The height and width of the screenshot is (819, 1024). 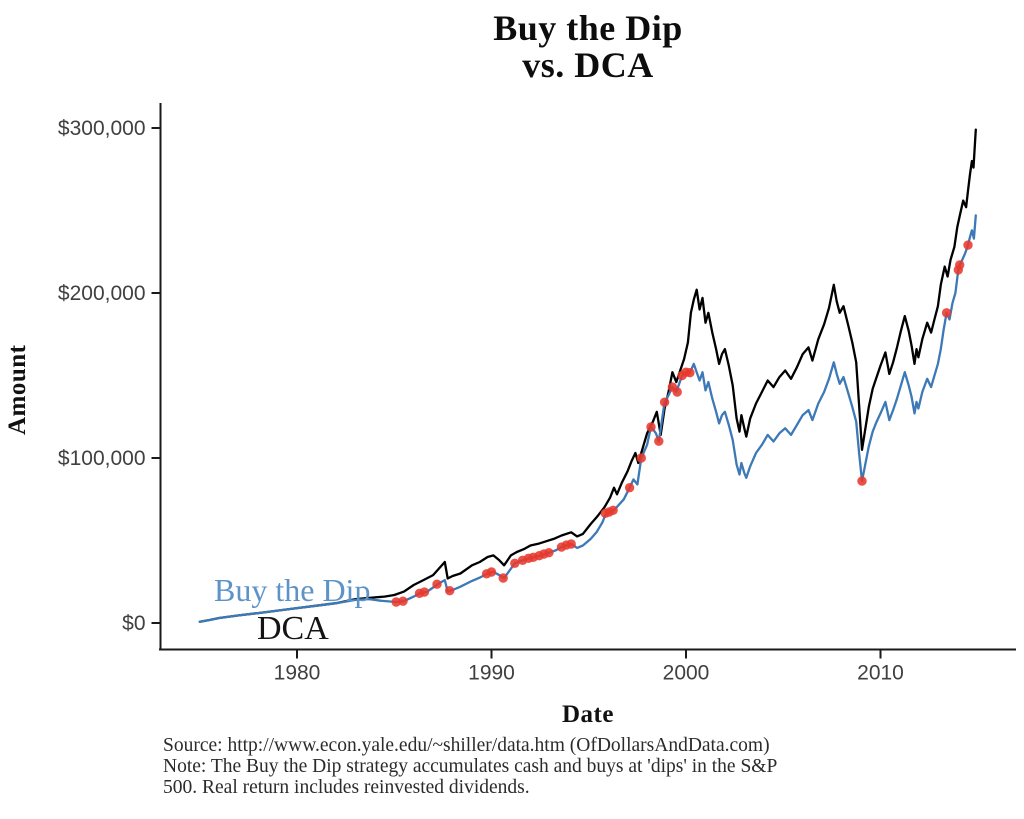 What do you see at coordinates (686, 673) in the screenshot?
I see `x-tick-label: 2000` at bounding box center [686, 673].